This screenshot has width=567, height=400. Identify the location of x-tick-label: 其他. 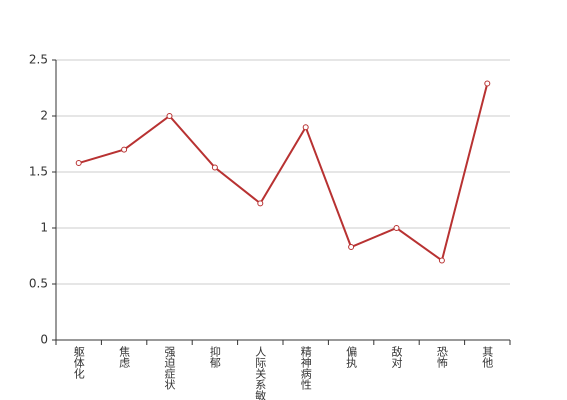
(487, 357).